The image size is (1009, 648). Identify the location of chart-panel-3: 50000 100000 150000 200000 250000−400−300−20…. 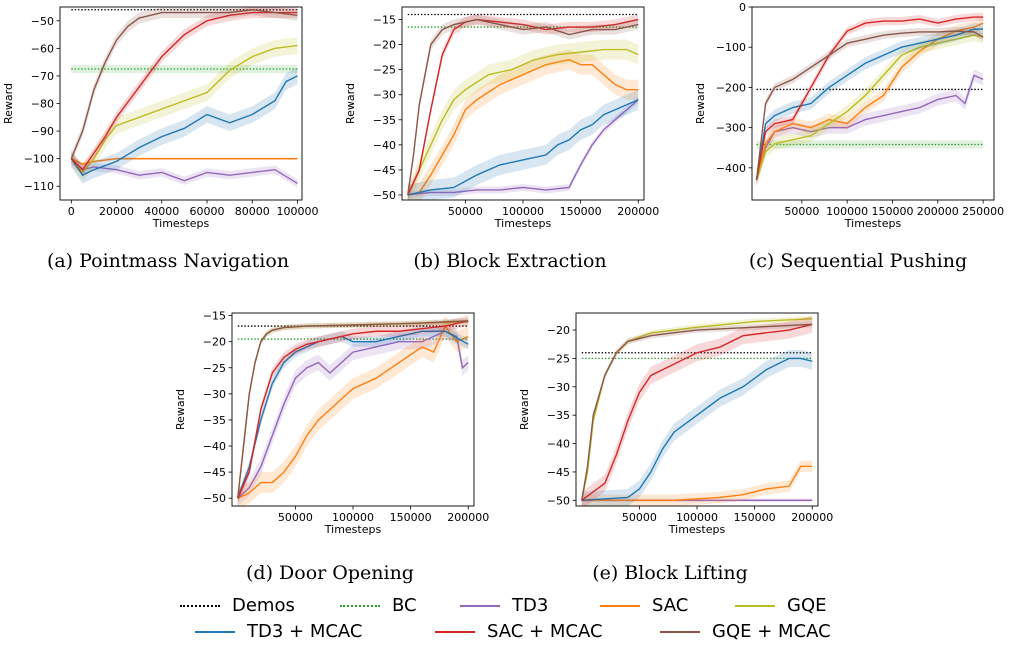
(873, 103).